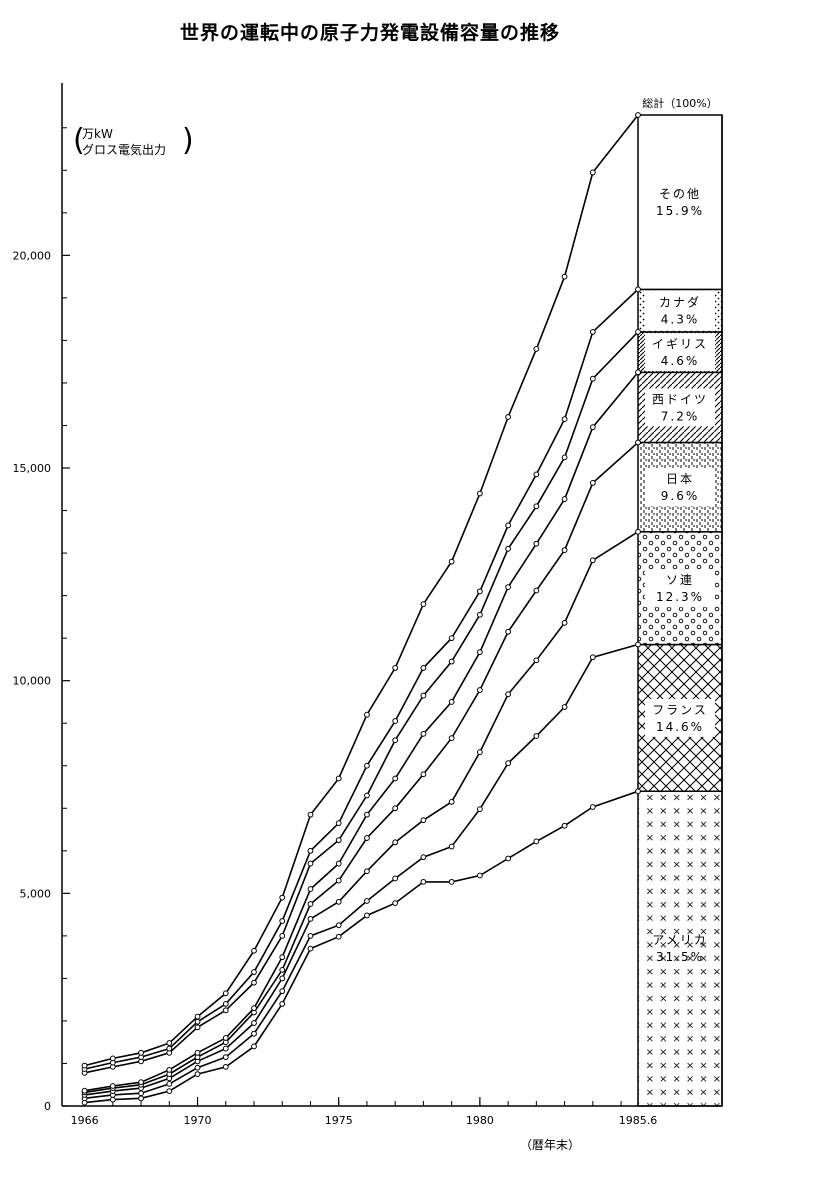  I want to click on y-tick-label: 15,000, so click(32, 468).